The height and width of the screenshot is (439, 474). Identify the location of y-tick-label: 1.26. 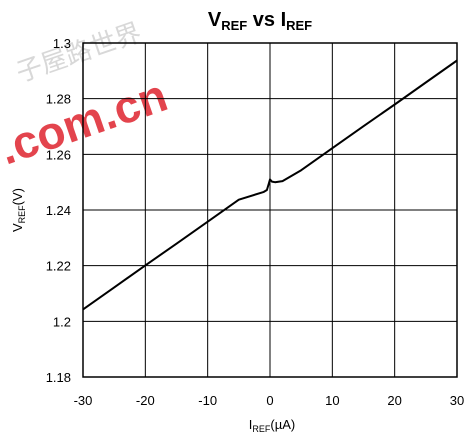
(58, 154).